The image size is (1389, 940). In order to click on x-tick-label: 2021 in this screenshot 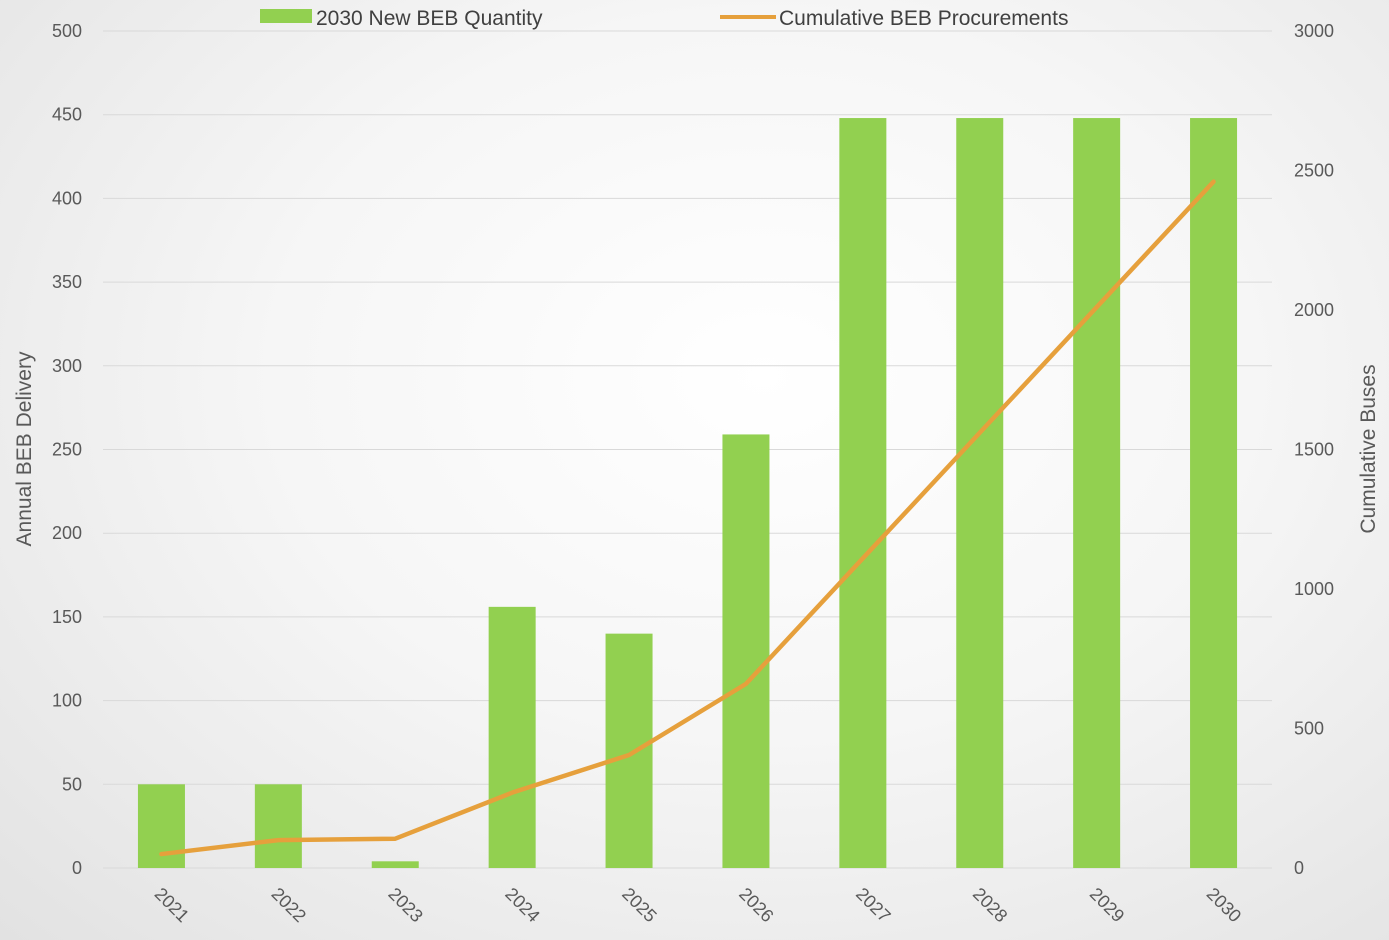, I will do `click(172, 905)`.